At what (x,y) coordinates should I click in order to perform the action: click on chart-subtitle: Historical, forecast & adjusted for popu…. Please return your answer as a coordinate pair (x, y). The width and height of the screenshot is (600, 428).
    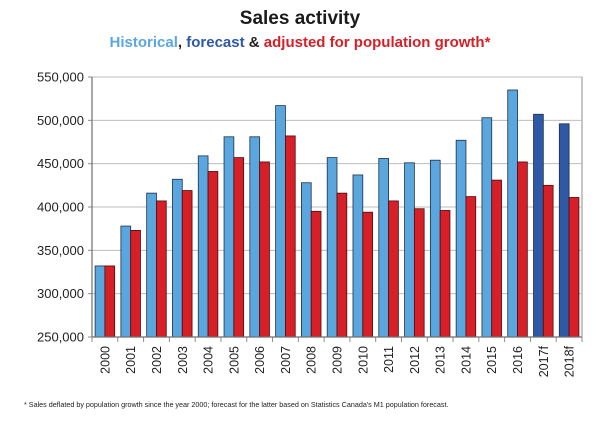
    Looking at the image, I should click on (300, 42).